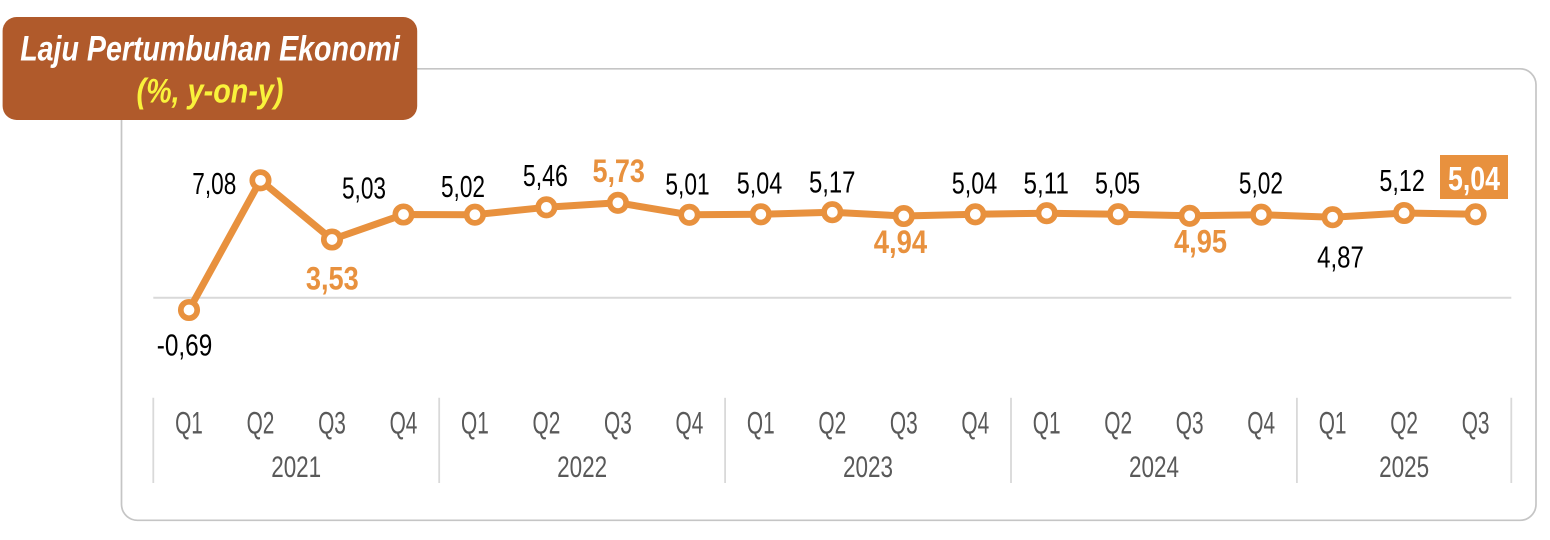  What do you see at coordinates (296, 467) in the screenshot?
I see `svg-text: 2021` at bounding box center [296, 467].